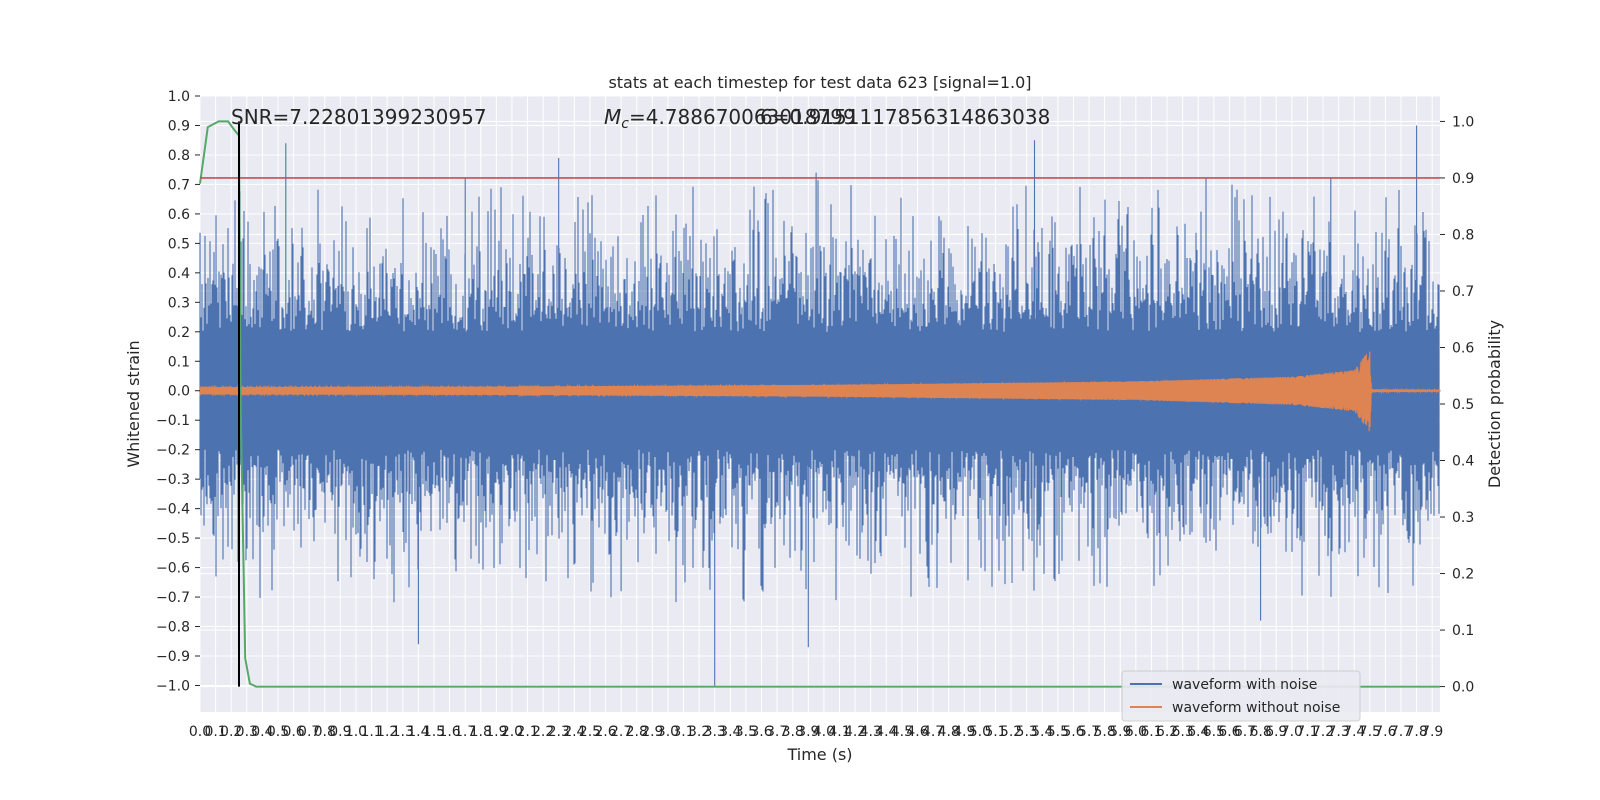 The width and height of the screenshot is (1600, 800). I want to click on x-tick-label: 4.5, so click(902, 732).